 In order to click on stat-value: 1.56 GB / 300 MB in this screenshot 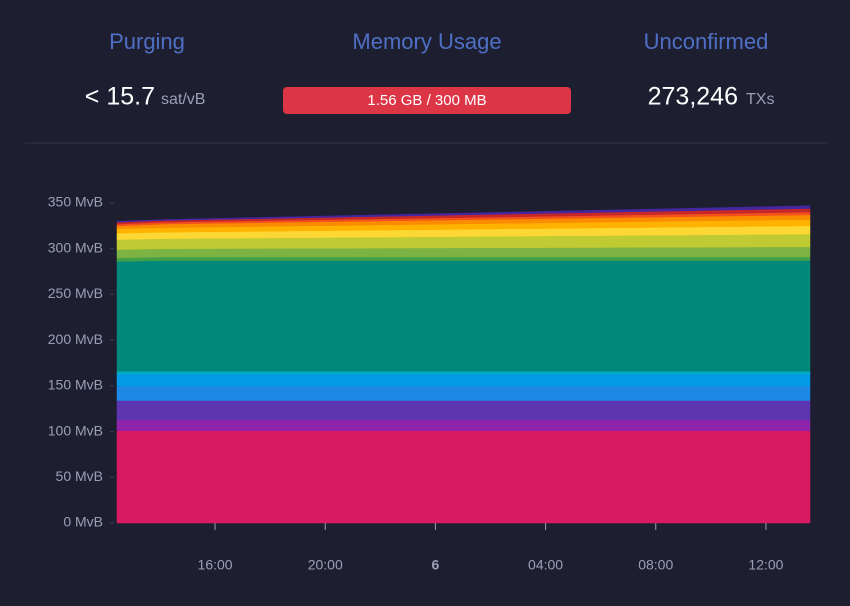, I will do `click(426, 100)`.